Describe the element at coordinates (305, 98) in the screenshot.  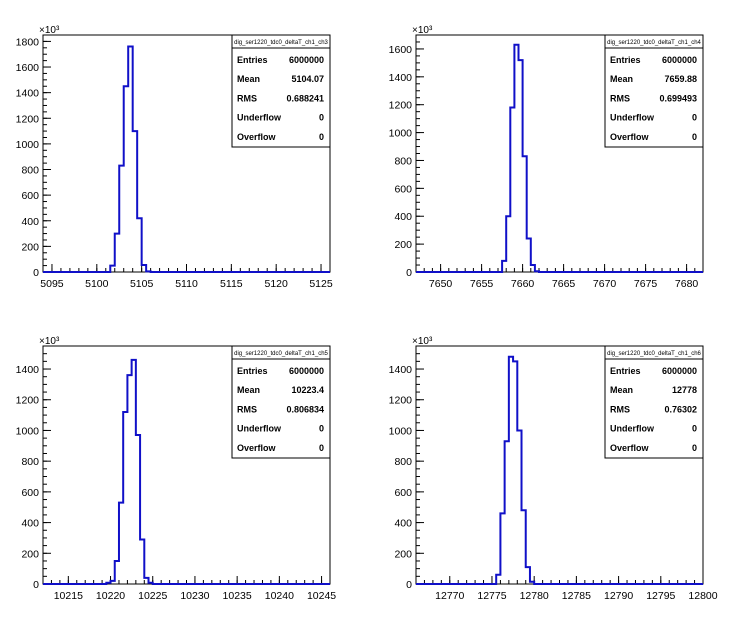
I see `stats-value: 0.688241` at that location.